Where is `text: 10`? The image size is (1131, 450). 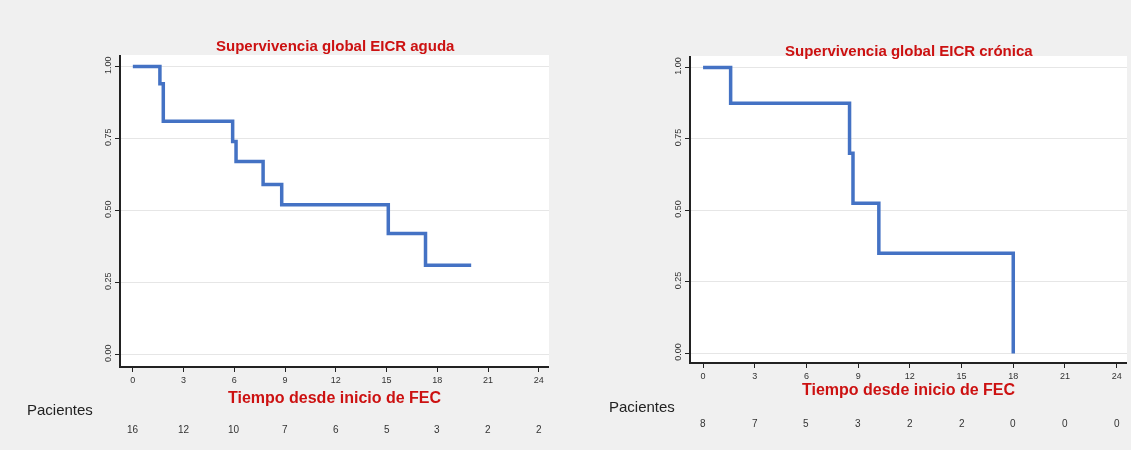
text: 10 is located at coordinates (234, 429).